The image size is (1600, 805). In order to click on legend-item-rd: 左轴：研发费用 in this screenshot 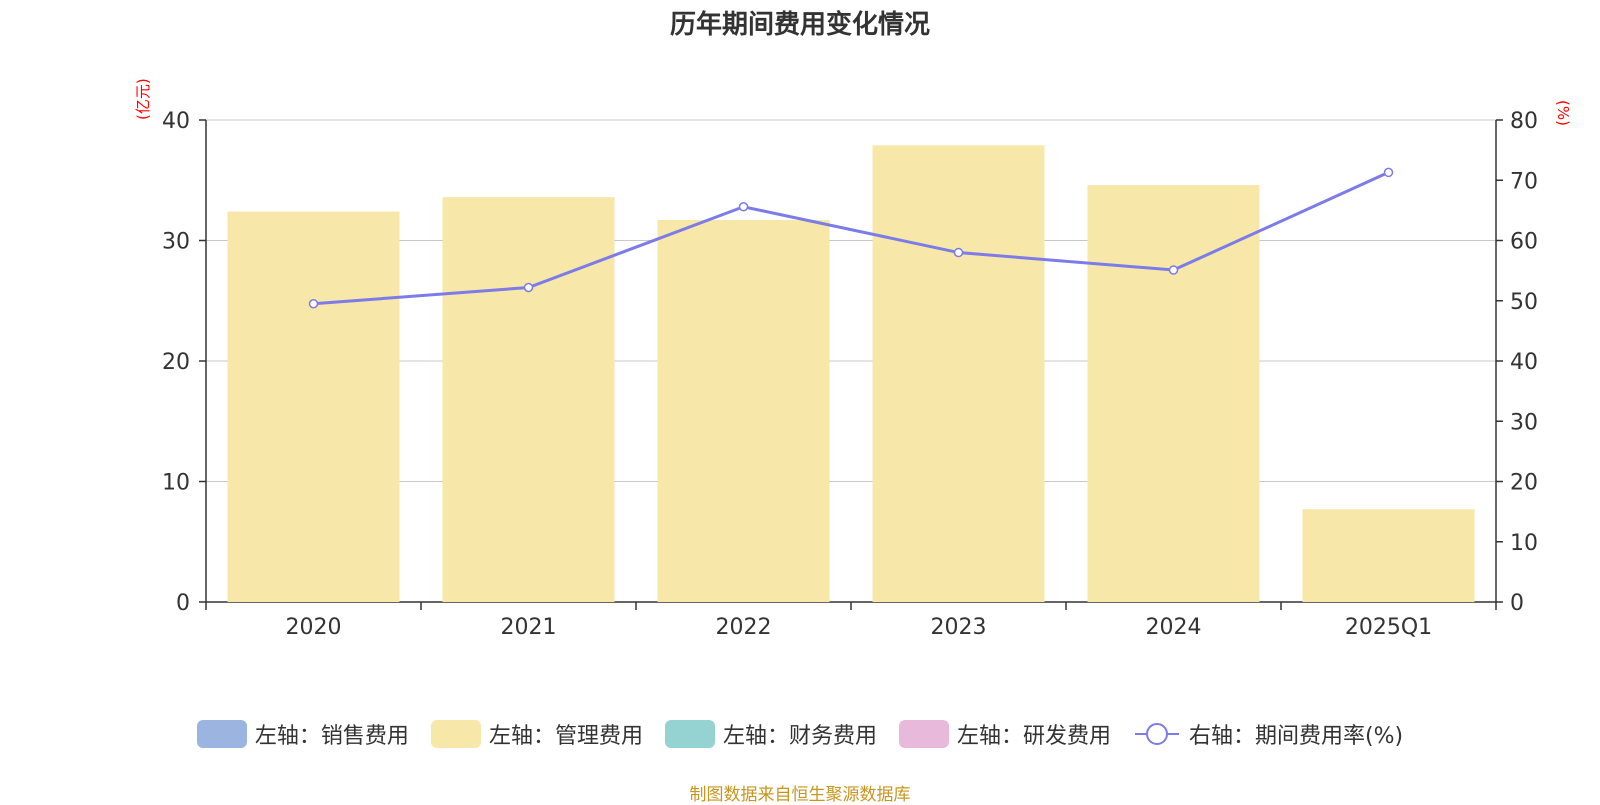, I will do `click(1004, 734)`.